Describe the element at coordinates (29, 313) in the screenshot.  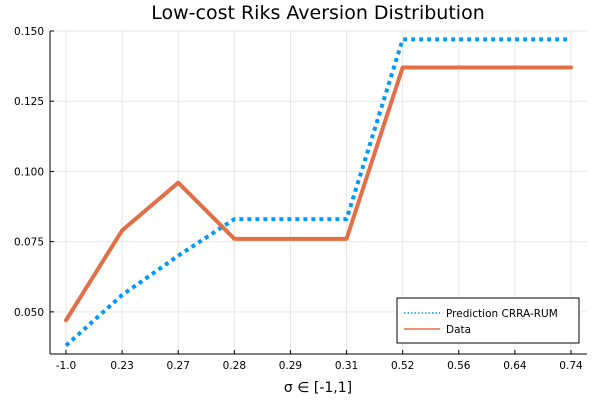
I see `y-tick-label: 0.050` at that location.